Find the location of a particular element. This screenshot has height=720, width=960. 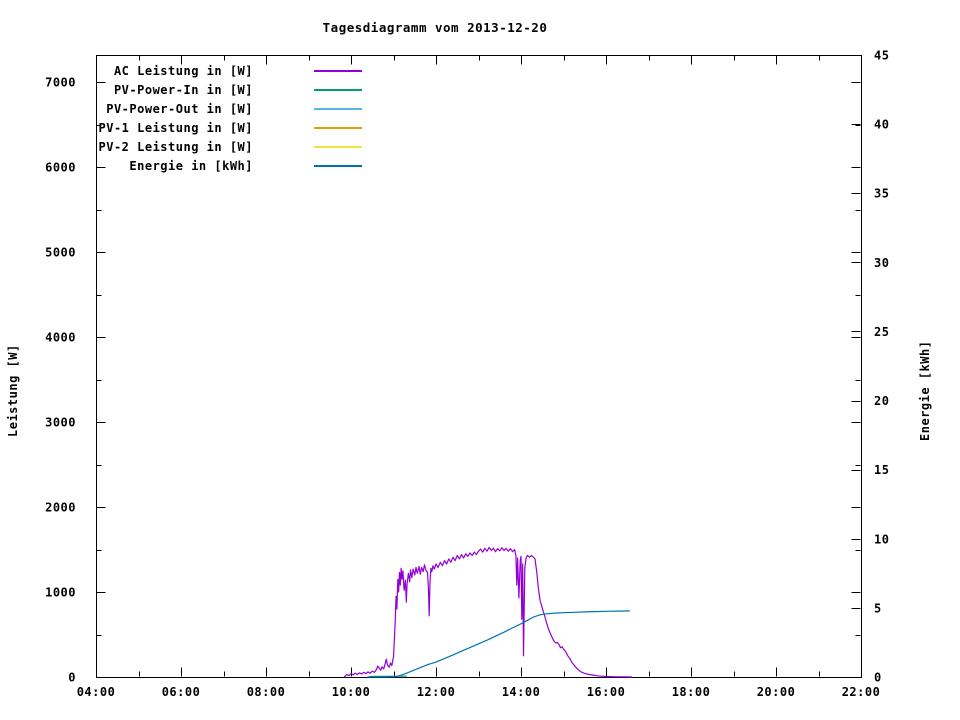

y1-tick-label: 0 is located at coordinates (72, 678).